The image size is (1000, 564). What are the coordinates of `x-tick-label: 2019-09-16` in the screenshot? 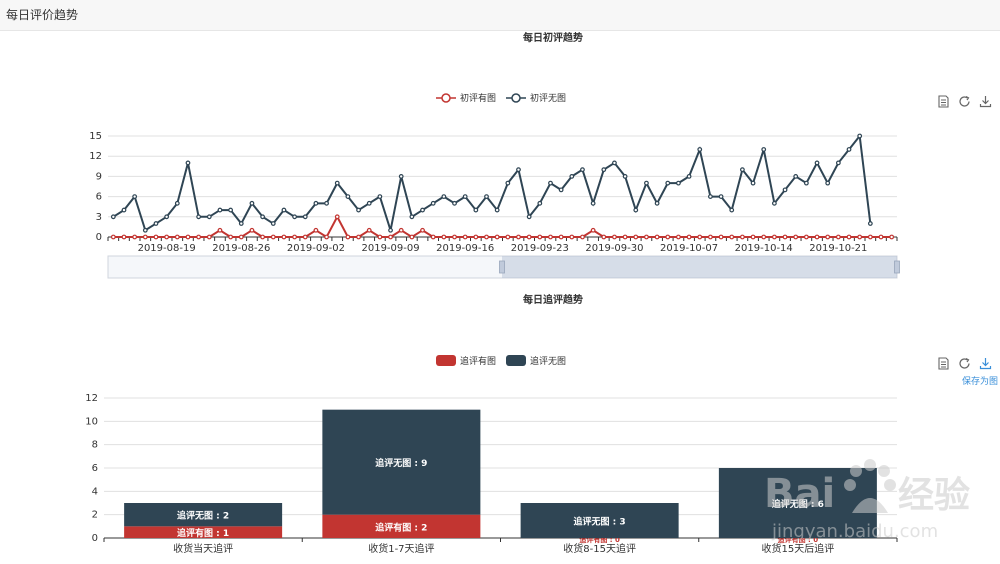 It's located at (465, 248).